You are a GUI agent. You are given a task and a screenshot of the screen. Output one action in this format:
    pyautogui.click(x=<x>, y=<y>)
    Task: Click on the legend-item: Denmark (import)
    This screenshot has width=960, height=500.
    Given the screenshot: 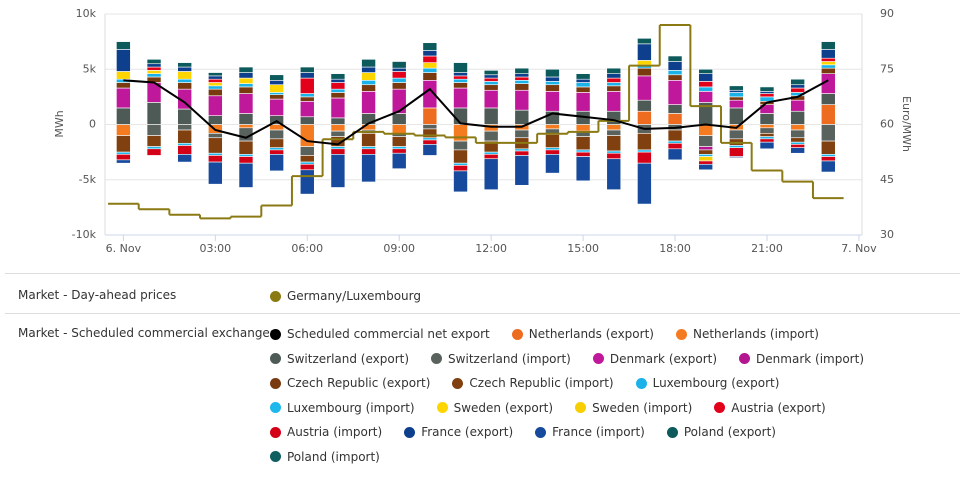 What is the action you would take?
    pyautogui.click(x=801, y=359)
    